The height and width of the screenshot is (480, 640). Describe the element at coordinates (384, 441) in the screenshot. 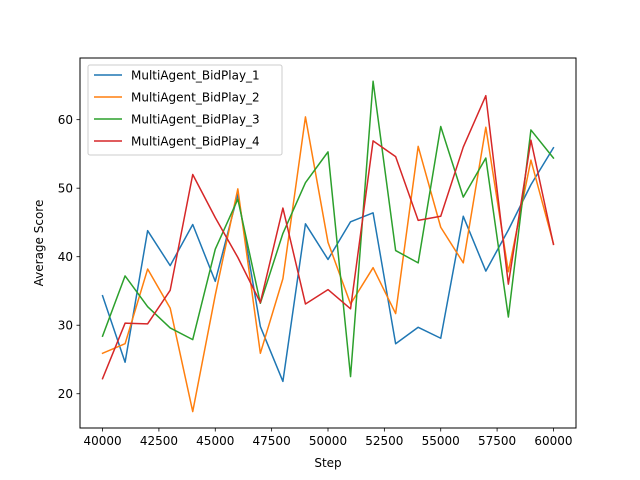

I see `x-tick-label: 52500` at that location.